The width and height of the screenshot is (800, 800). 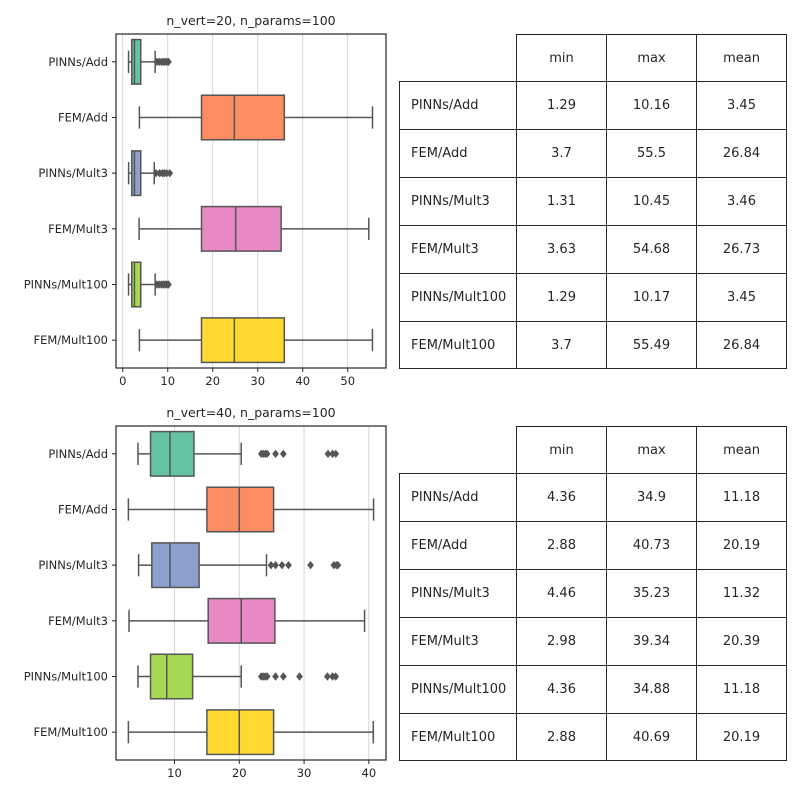 What do you see at coordinates (561, 58) in the screenshot?
I see `table-col-header: min` at bounding box center [561, 58].